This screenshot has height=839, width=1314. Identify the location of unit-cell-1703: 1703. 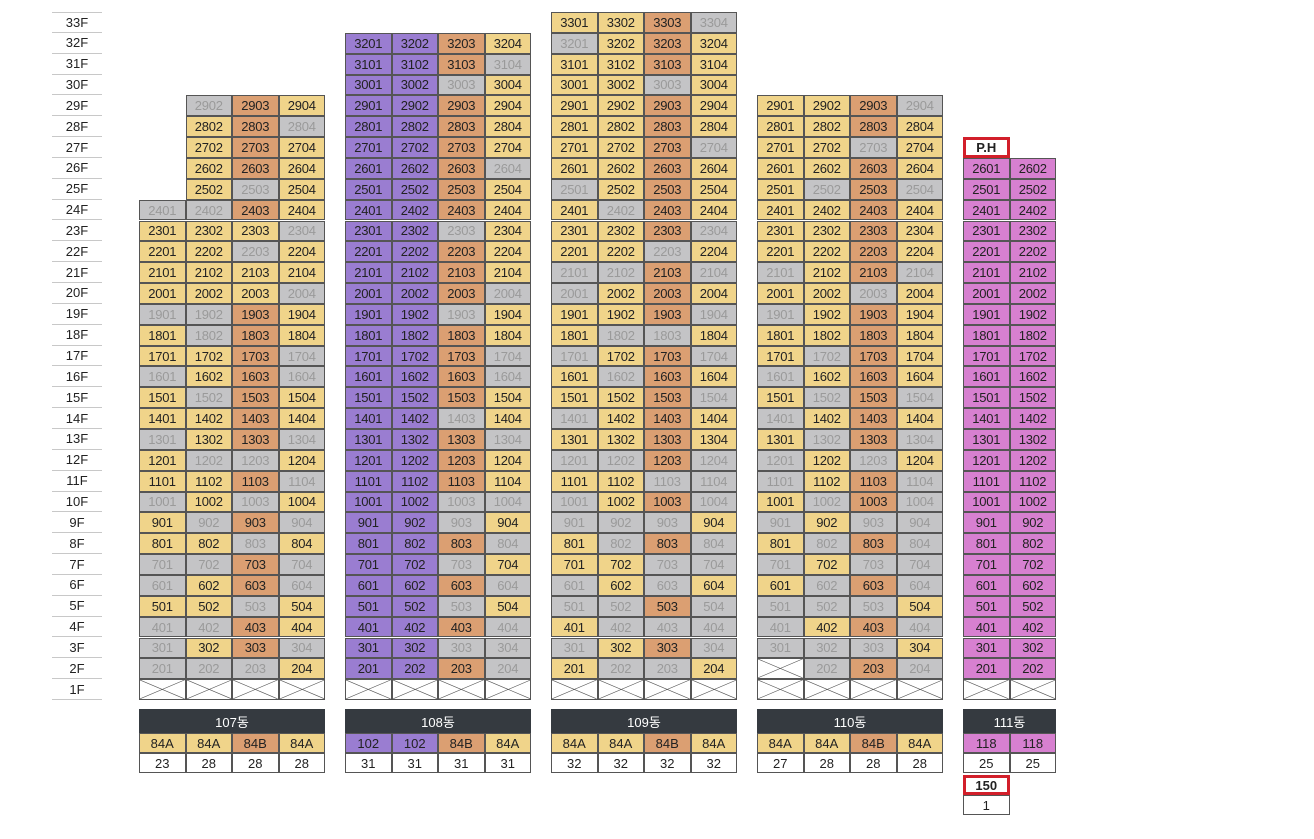
(873, 356).